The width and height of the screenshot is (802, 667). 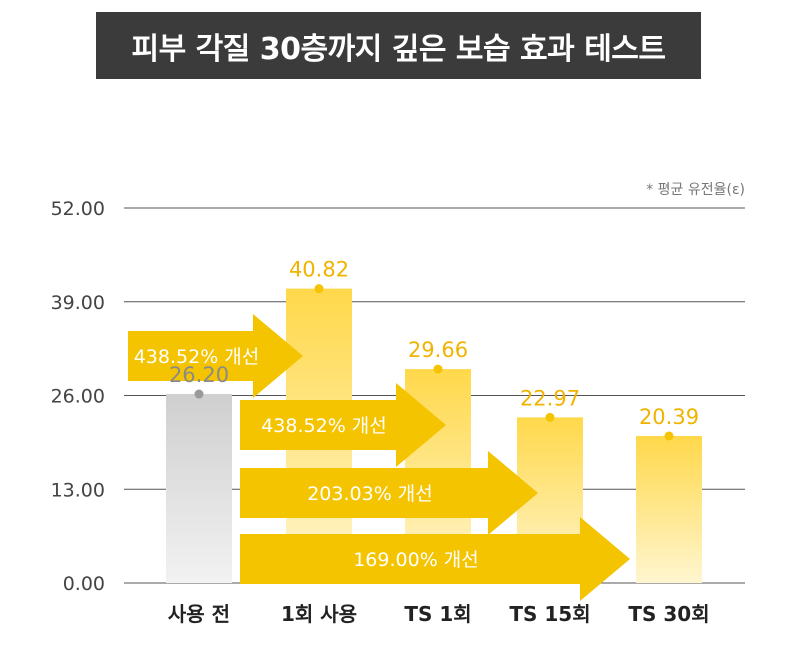 I want to click on y-tick-label: 26.00, so click(x=78, y=397).